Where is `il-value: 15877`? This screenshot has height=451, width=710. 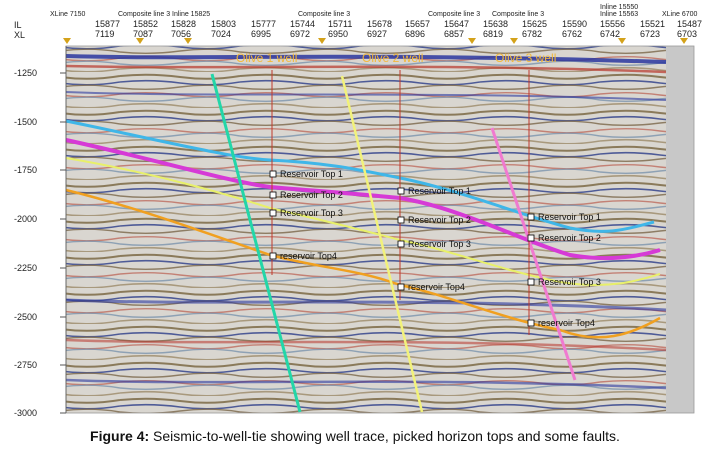 il-value: 15877 is located at coordinates (108, 24).